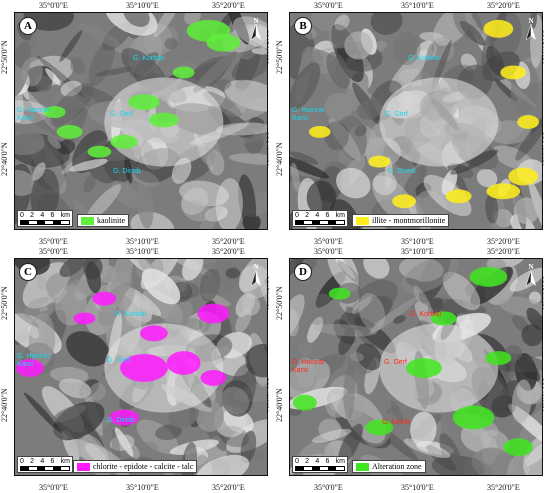  What do you see at coordinates (142, 487) in the screenshot?
I see `longitude-label-bottom: 35°10'0"E` at bounding box center [142, 487].